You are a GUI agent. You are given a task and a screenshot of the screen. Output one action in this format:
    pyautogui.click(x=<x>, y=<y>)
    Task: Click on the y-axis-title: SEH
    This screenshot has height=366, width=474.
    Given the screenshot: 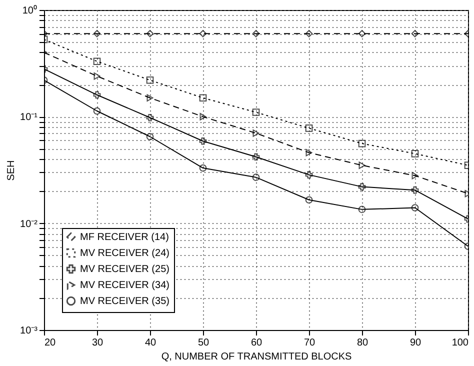 What is the action you would take?
    pyautogui.click(x=12, y=170)
    